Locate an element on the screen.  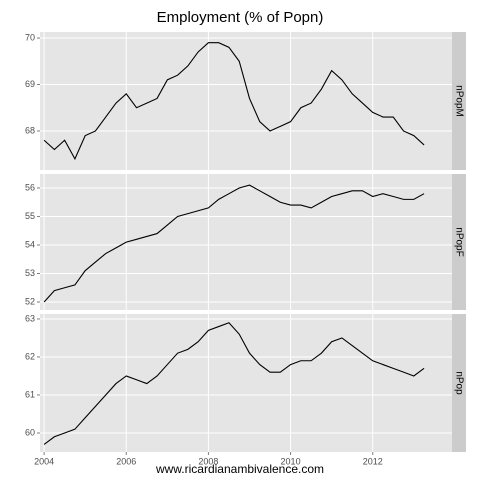
y-tick-label: 68 is located at coordinates (30, 130).